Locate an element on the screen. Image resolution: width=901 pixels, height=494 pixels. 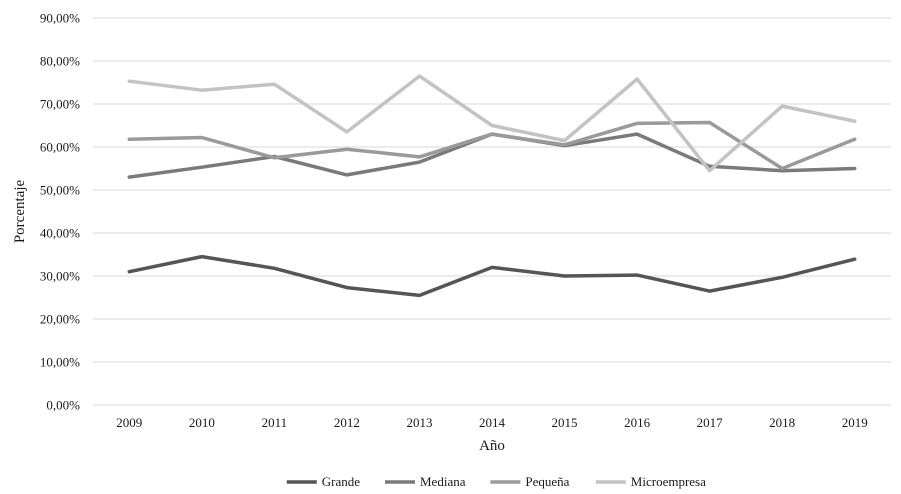
x-axis-title: Año is located at coordinates (492, 446).